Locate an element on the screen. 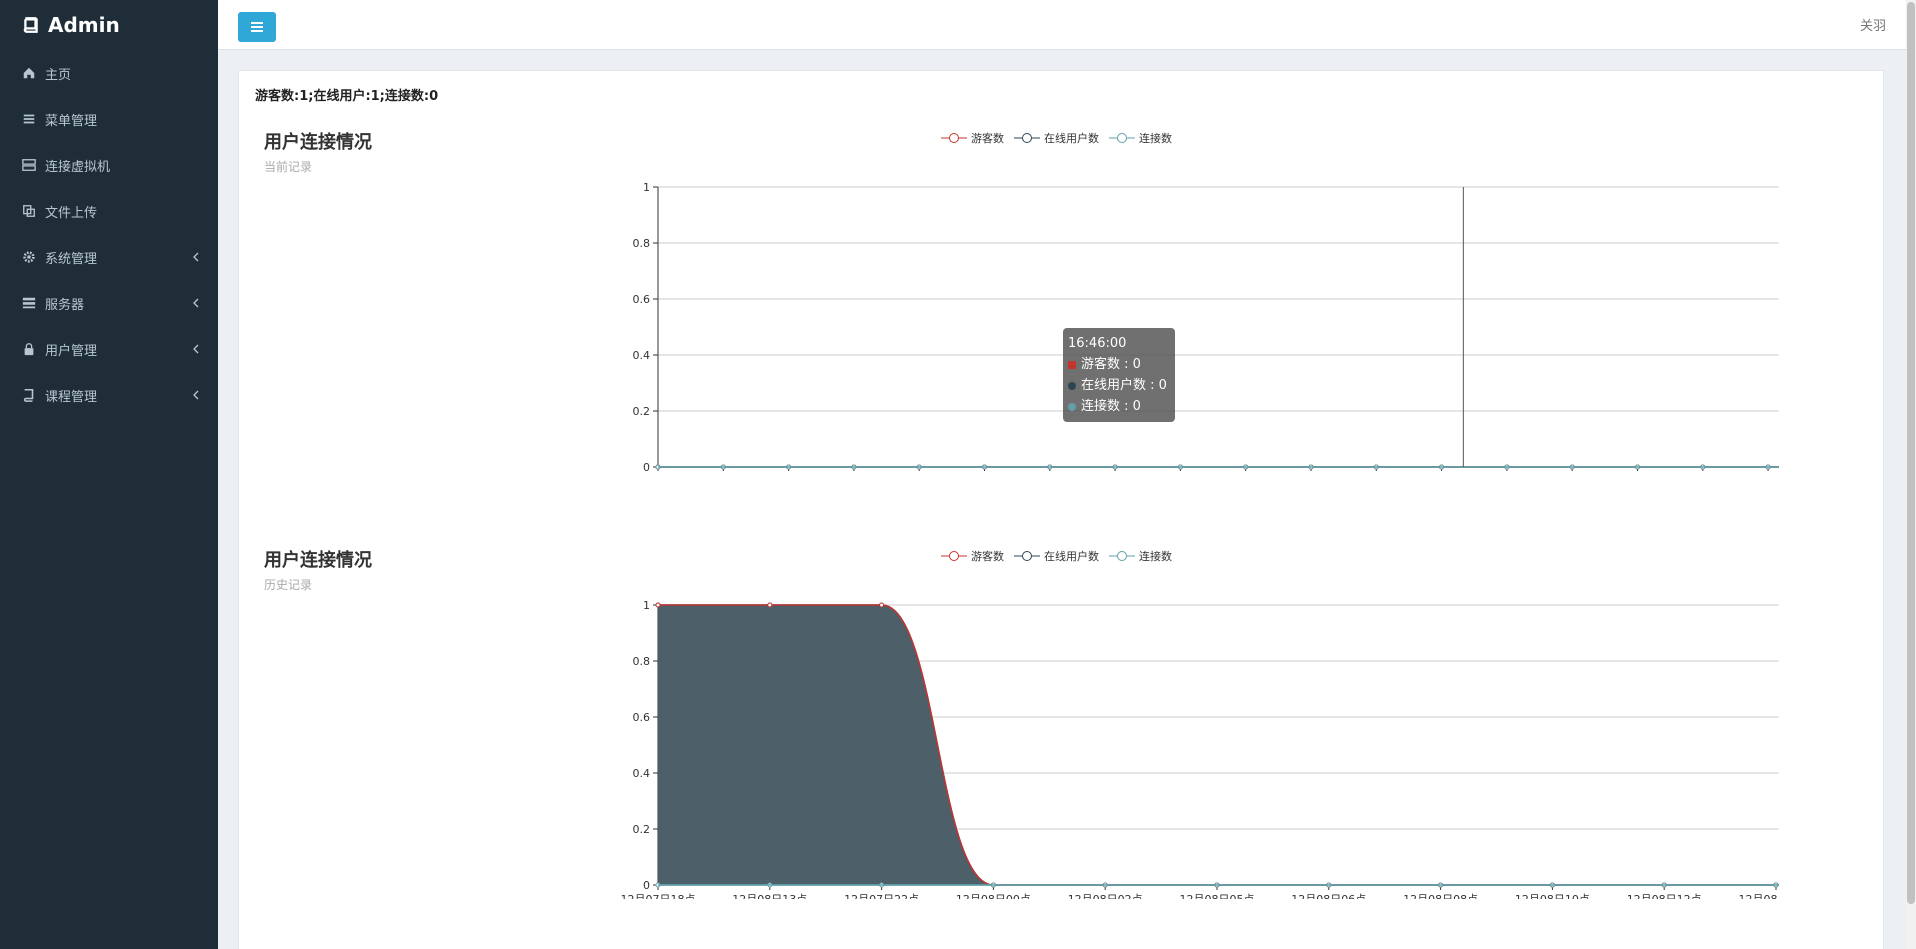 This screenshot has width=1916, height=949. x-tick-label: 12月08日06点 is located at coordinates (1328, 896).